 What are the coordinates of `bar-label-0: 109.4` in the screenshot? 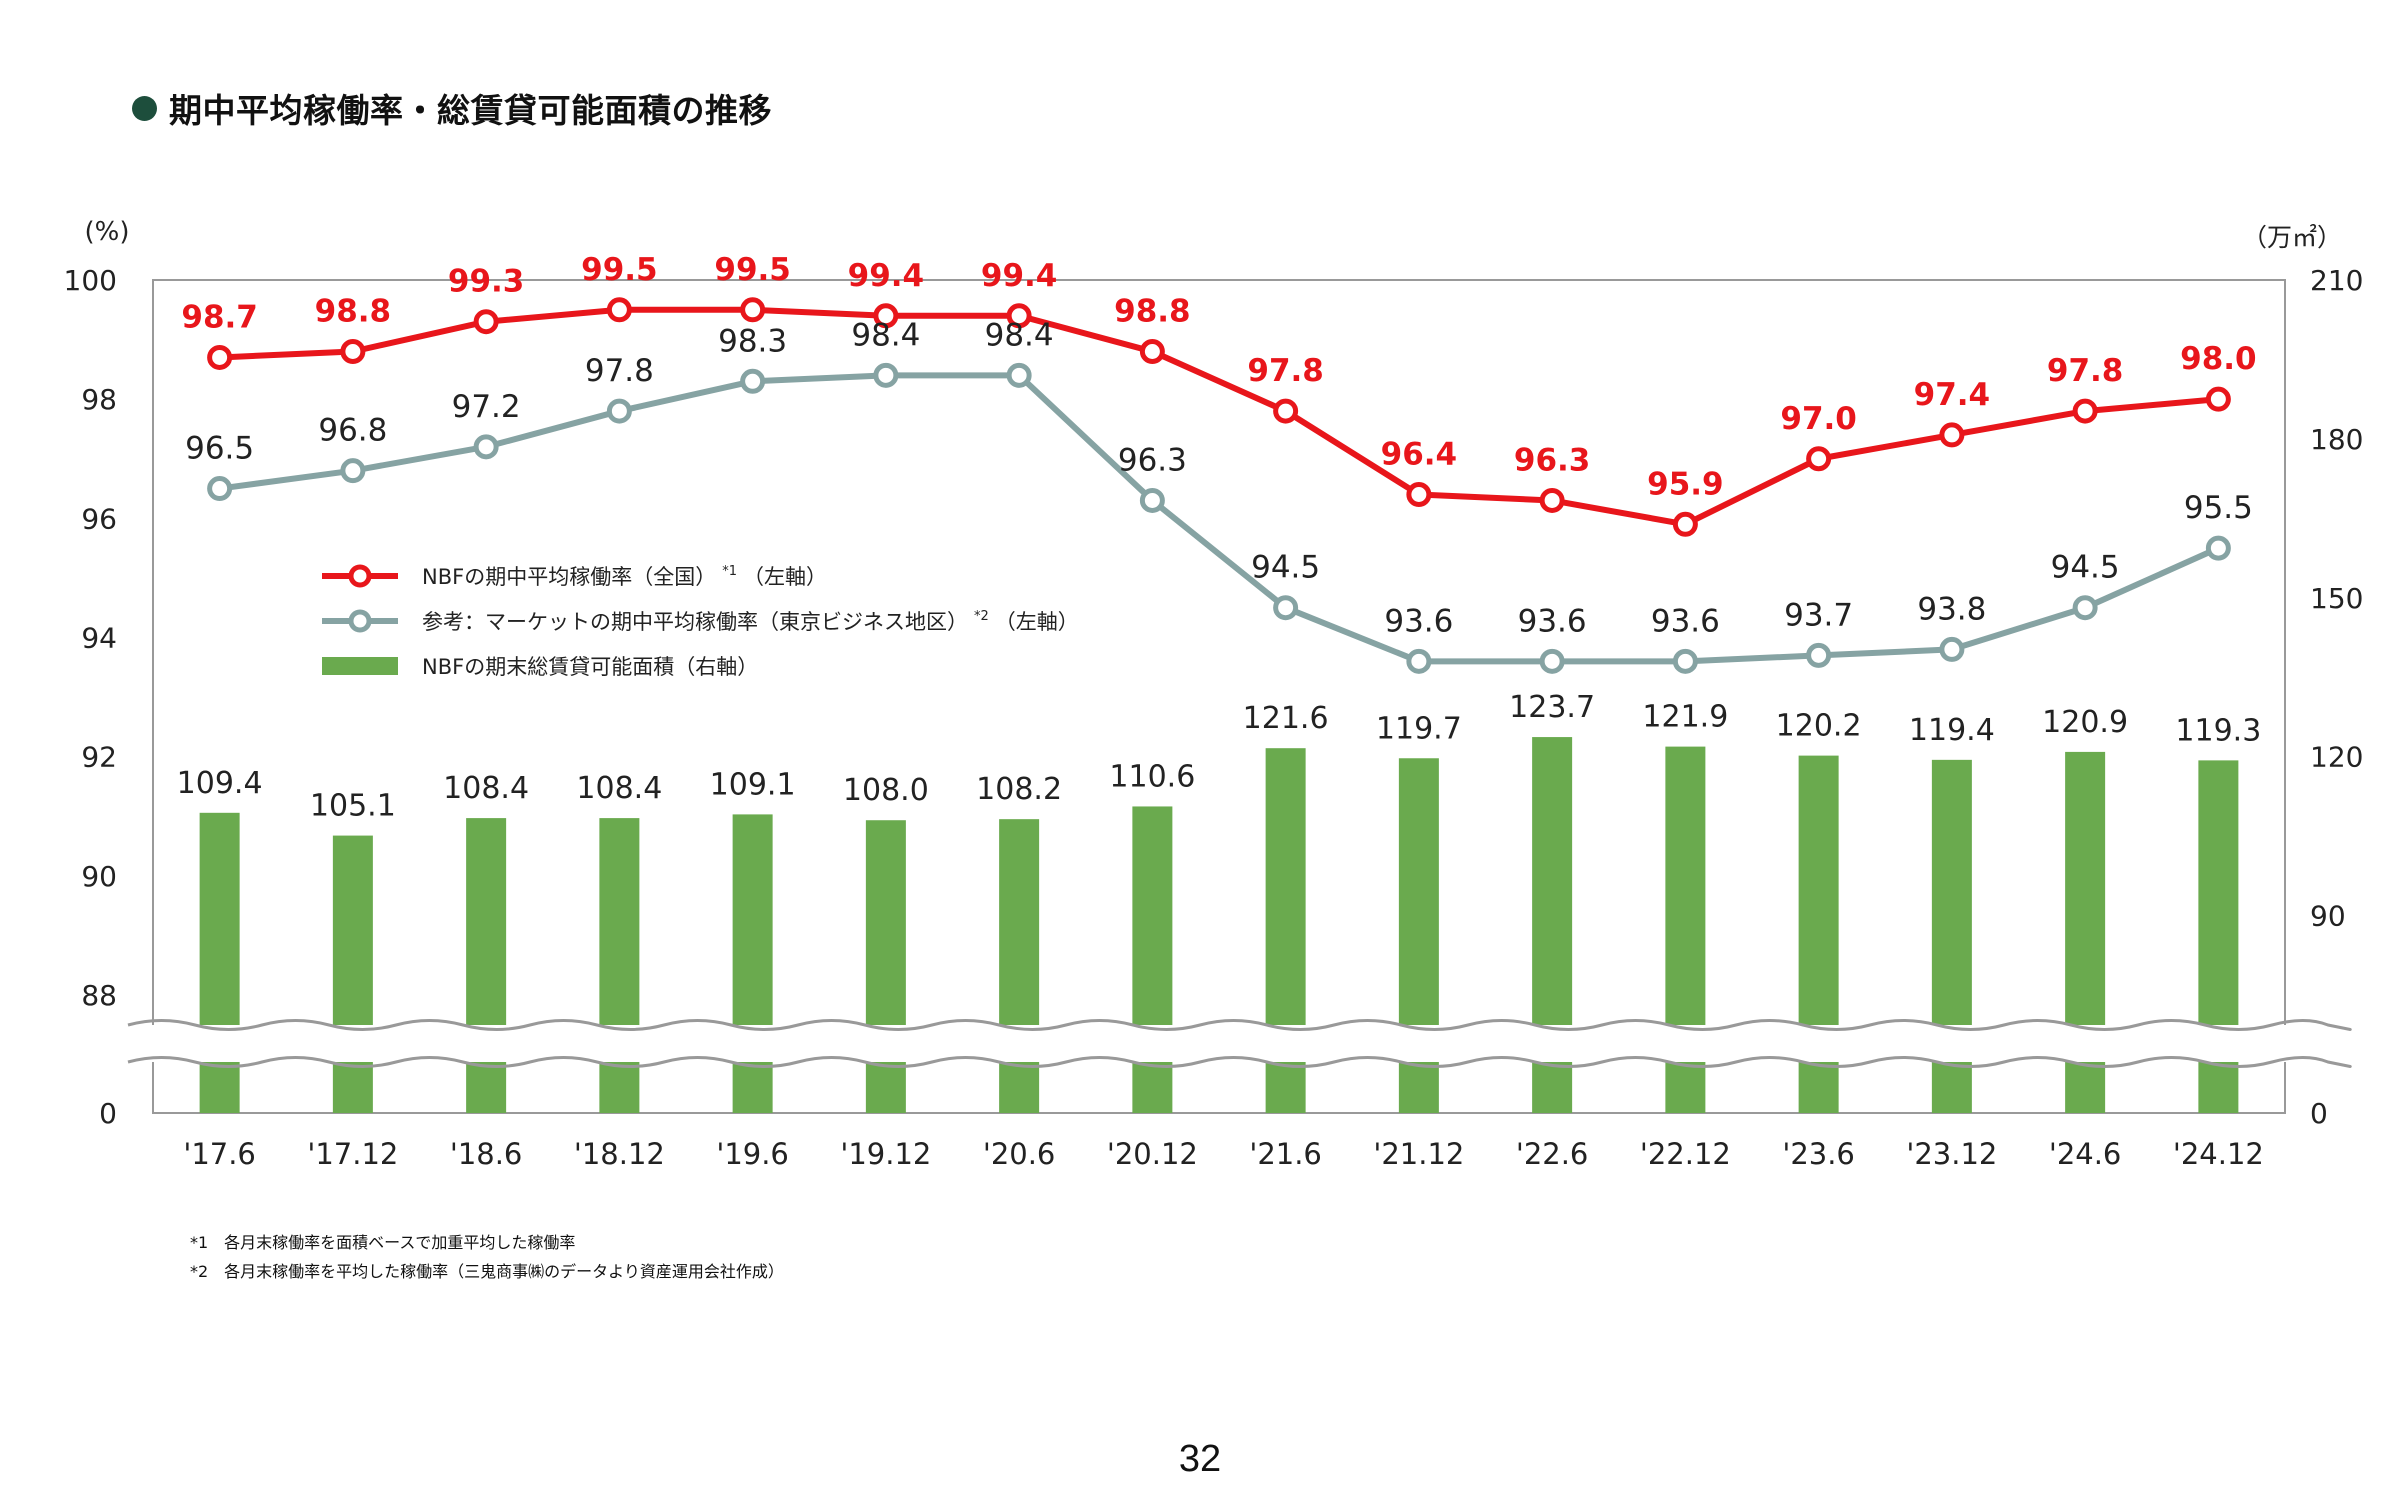 It's located at (220, 783).